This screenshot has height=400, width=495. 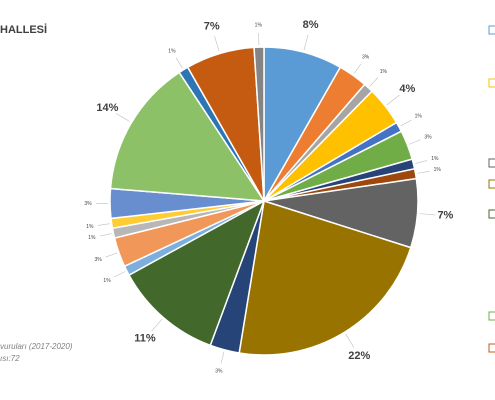 I want to click on footnote: ısı:72, so click(x=10, y=358).